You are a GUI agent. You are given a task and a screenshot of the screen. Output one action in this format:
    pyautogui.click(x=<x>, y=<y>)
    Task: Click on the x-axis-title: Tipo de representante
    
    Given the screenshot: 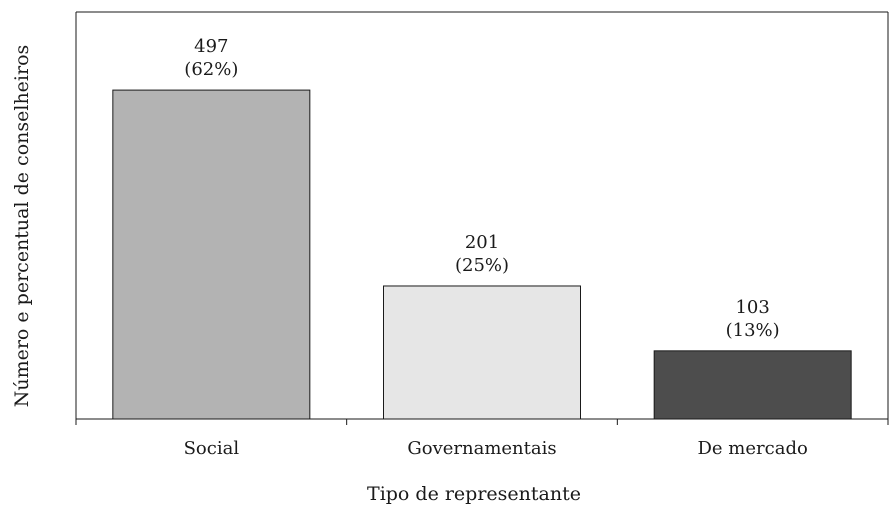 What is the action you would take?
    pyautogui.click(x=474, y=494)
    